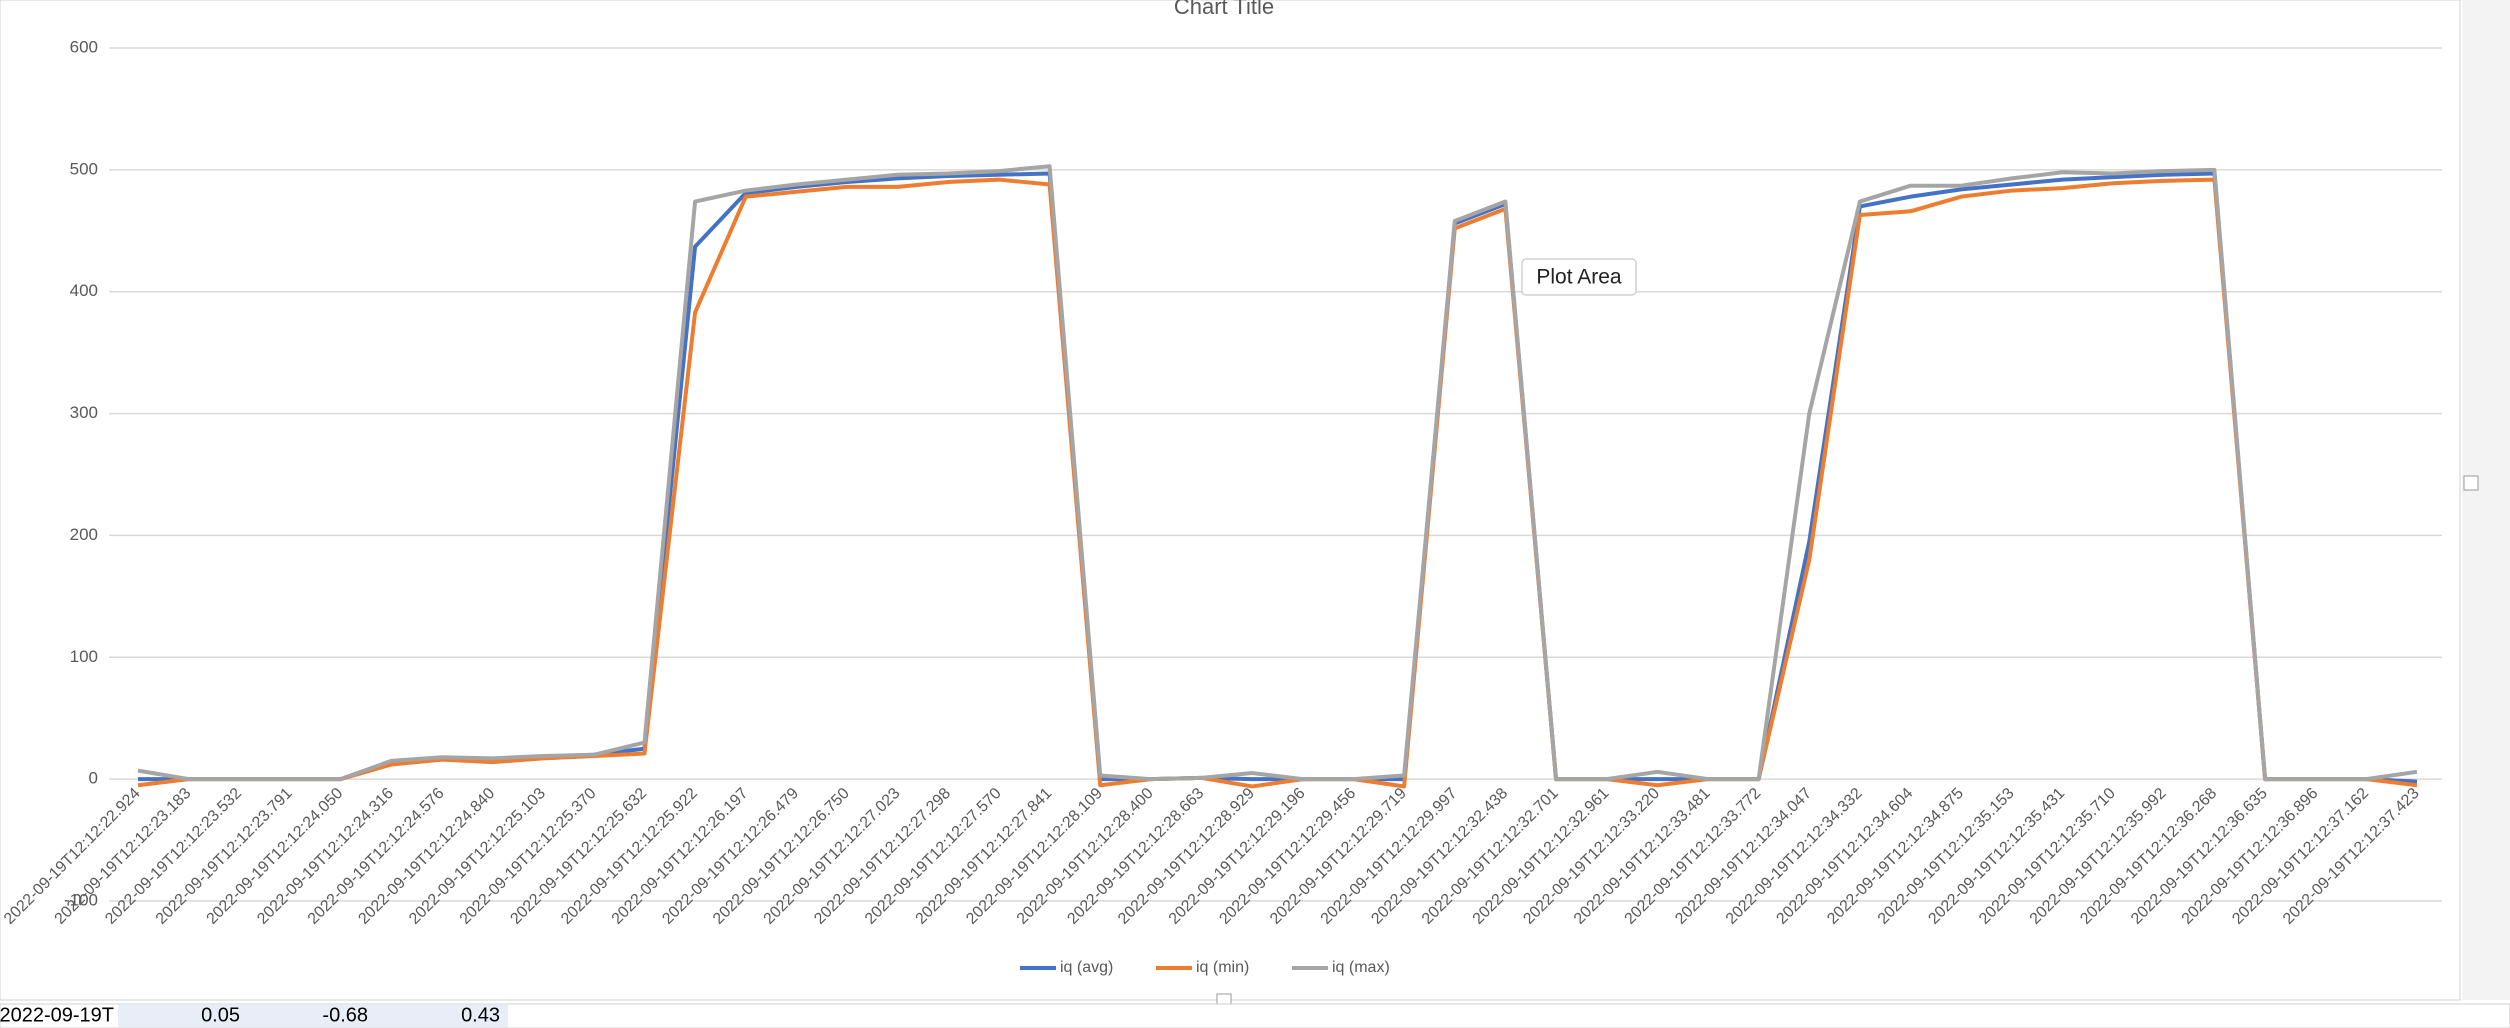 This screenshot has width=2510, height=1028. What do you see at coordinates (313, 1016) in the screenshot?
I see `selection` at bounding box center [313, 1016].